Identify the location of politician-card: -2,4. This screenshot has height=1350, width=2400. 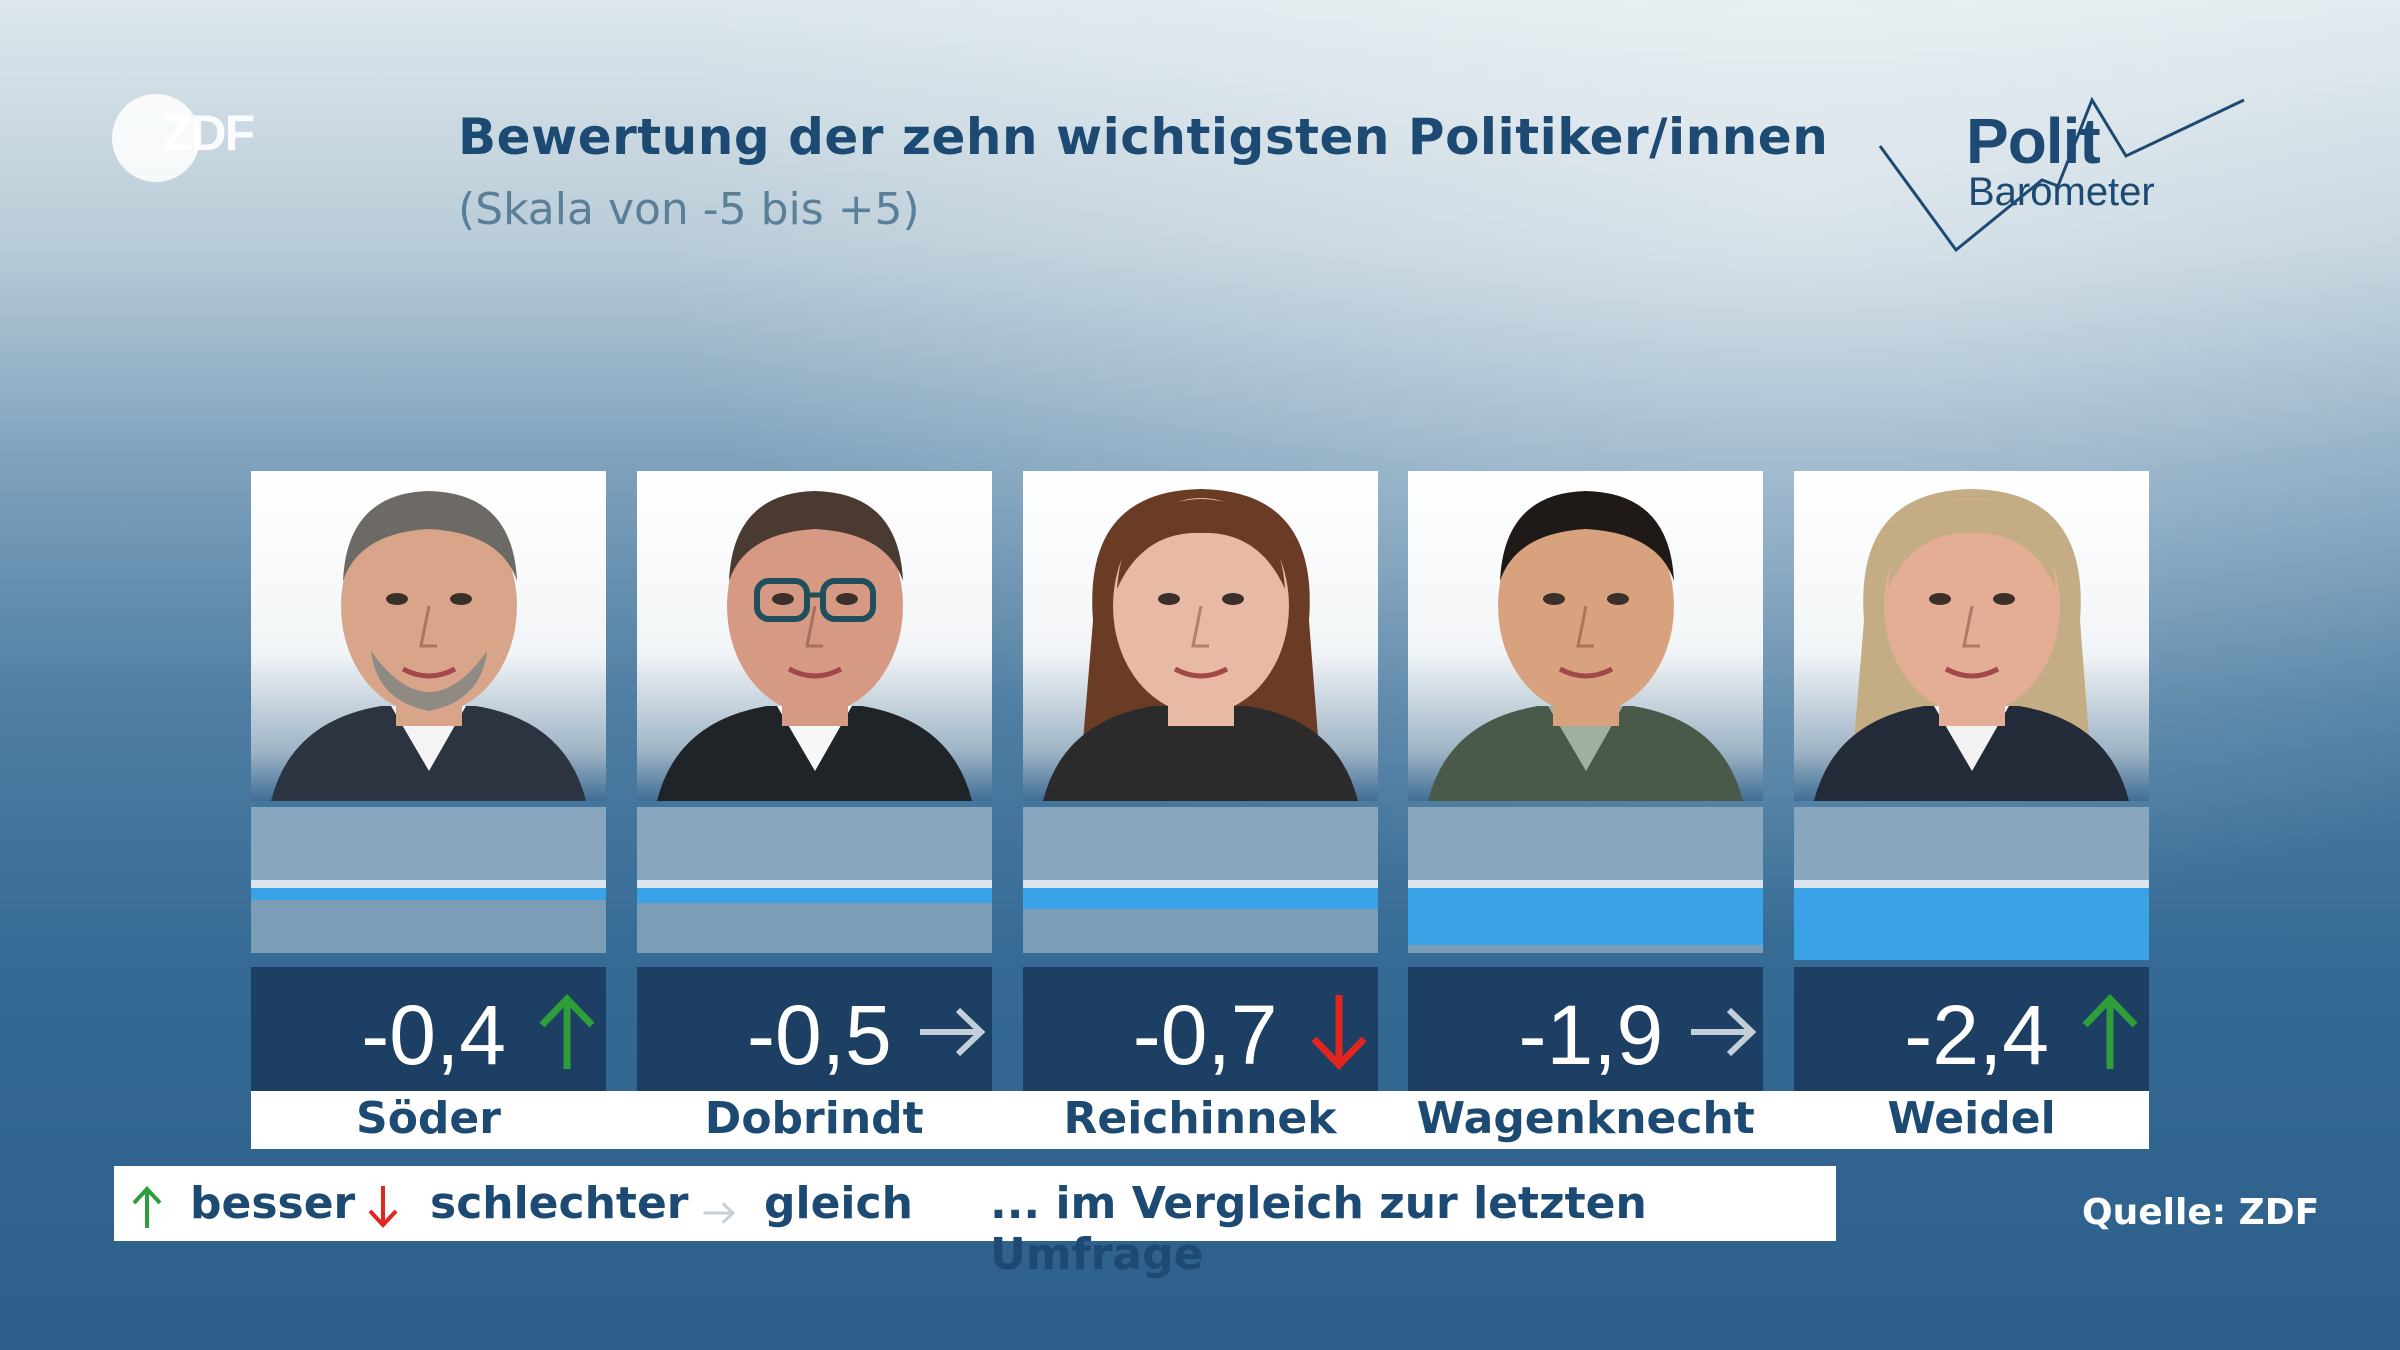
(1971, 781).